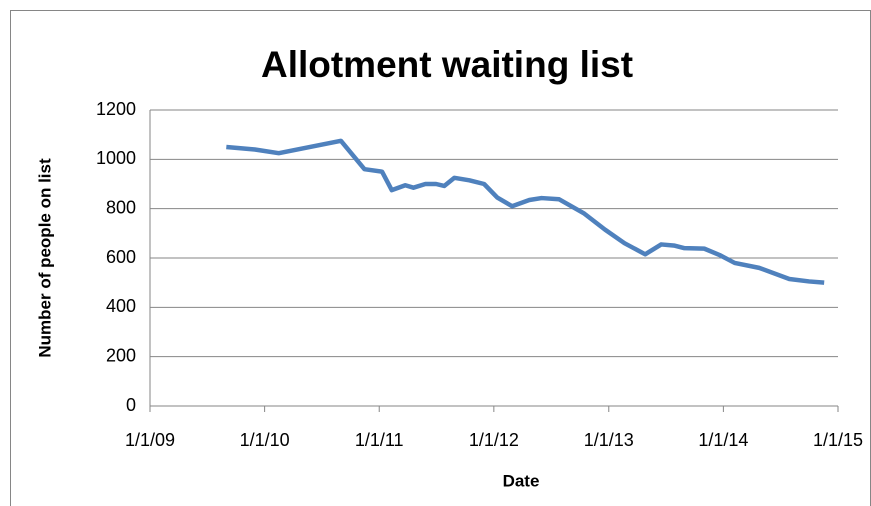 The width and height of the screenshot is (871, 506). I want to click on x-tick-label: 1/1/09, so click(150, 440).